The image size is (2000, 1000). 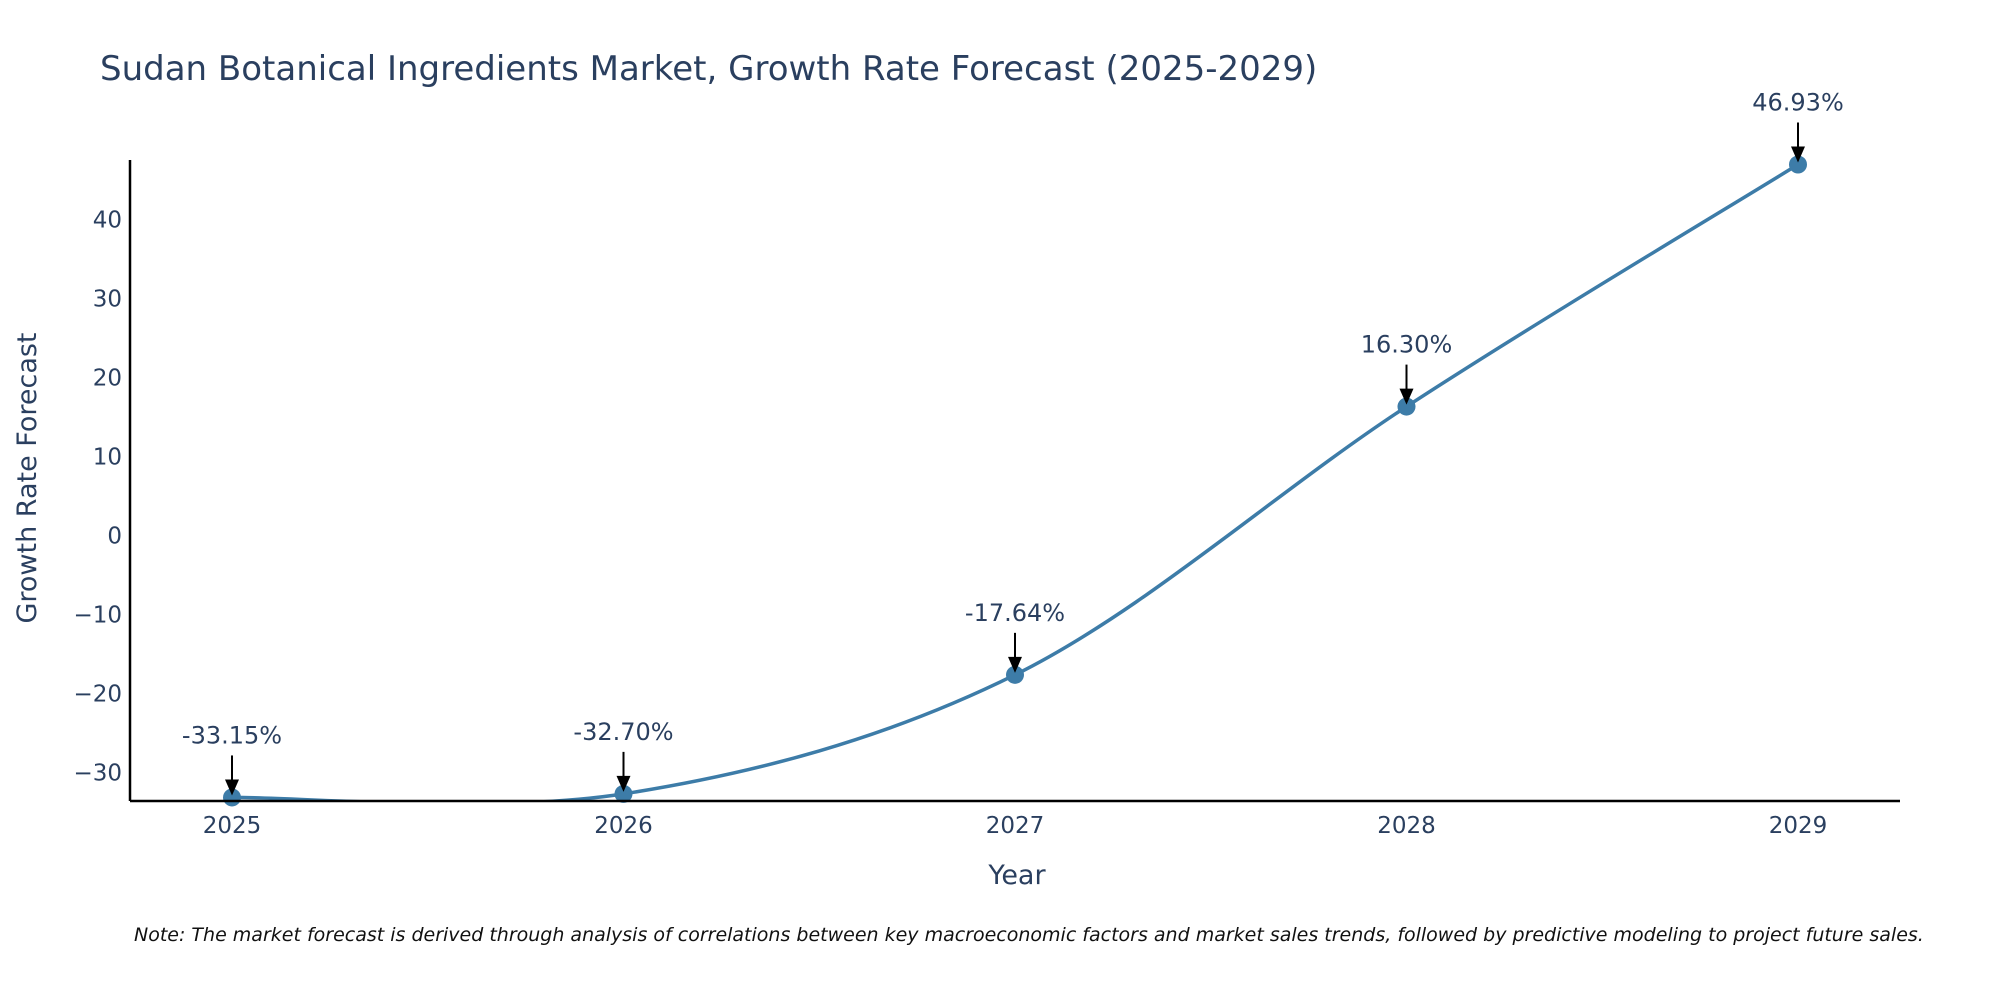 What do you see at coordinates (1406, 406) in the screenshot?
I see `data-point-2028` at bounding box center [1406, 406].